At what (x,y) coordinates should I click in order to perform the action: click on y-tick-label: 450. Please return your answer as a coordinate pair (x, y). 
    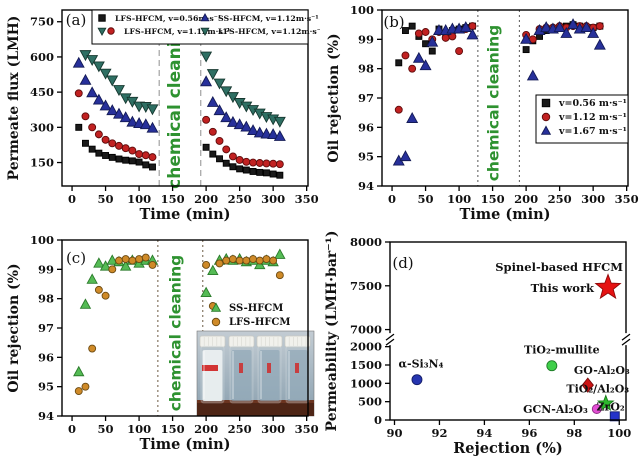
    Looking at the image, I should click on (42, 92).